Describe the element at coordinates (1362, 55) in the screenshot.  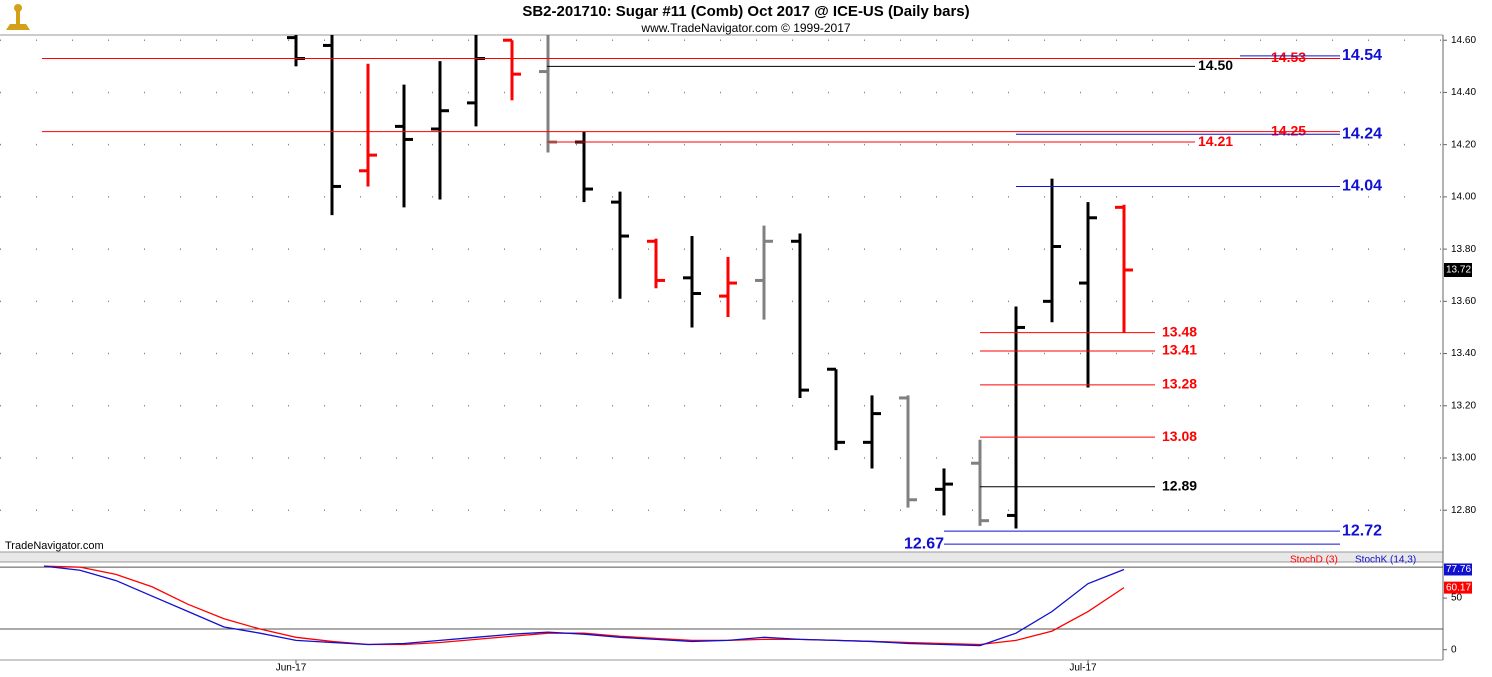
I see `level-label: 14.54` at that location.